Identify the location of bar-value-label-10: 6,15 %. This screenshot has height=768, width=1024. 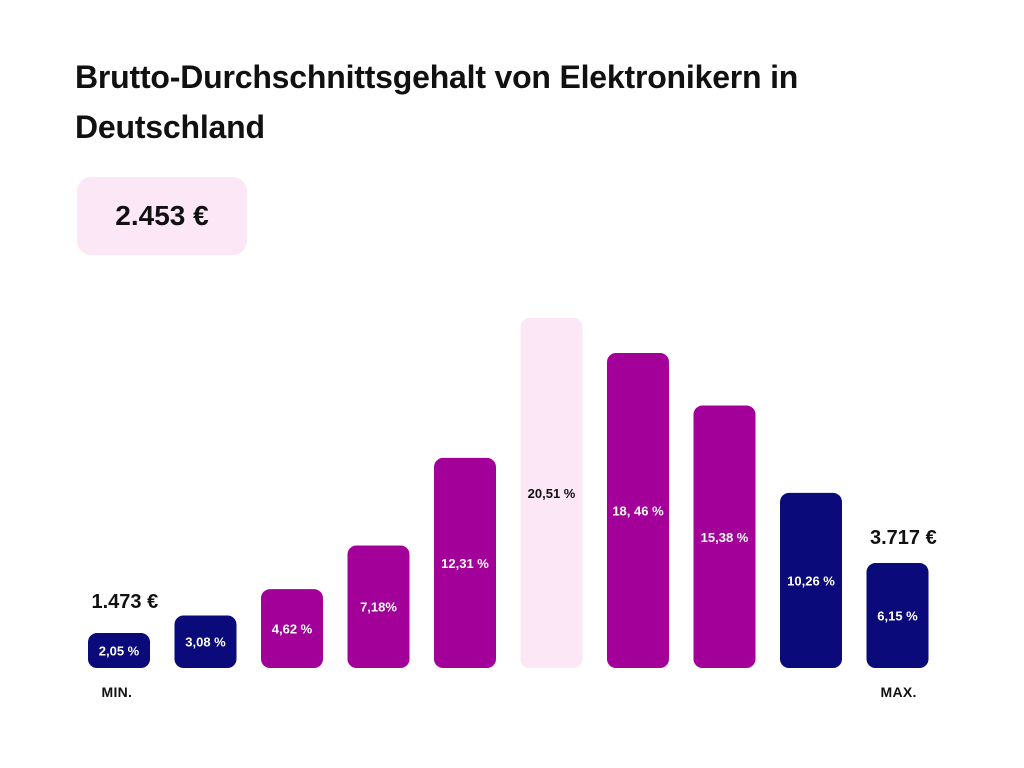
(897, 616).